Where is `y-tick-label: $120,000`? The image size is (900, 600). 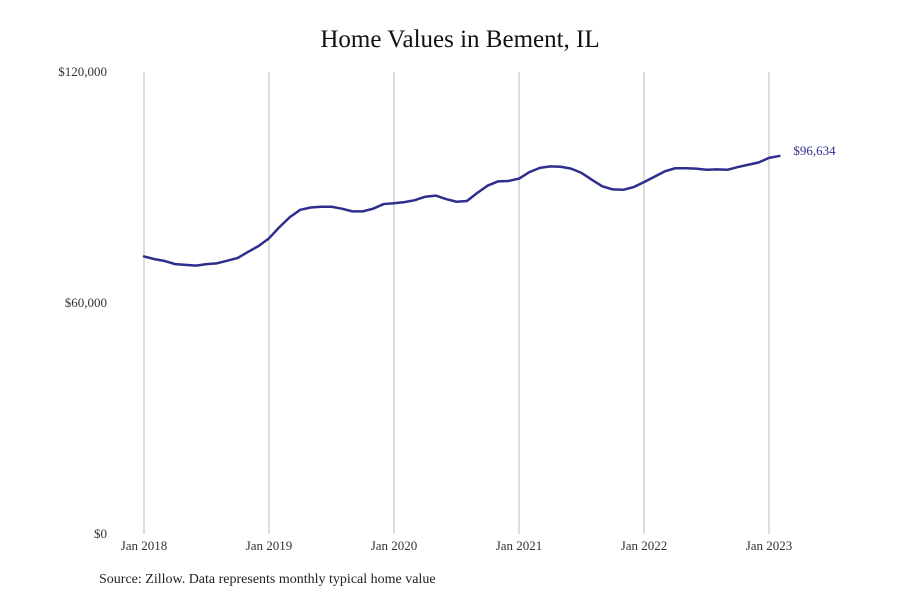 y-tick-label: $120,000 is located at coordinates (82, 71).